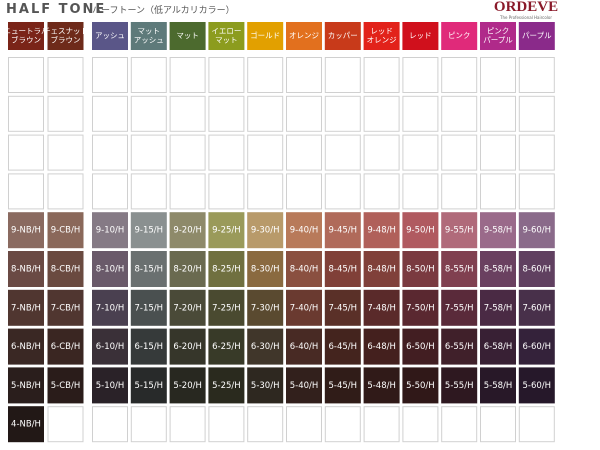 The height and width of the screenshot is (450, 600). What do you see at coordinates (163, 10) in the screenshot?
I see `subtitle: ハーフトーン（低アルカリカラー）` at bounding box center [163, 10].